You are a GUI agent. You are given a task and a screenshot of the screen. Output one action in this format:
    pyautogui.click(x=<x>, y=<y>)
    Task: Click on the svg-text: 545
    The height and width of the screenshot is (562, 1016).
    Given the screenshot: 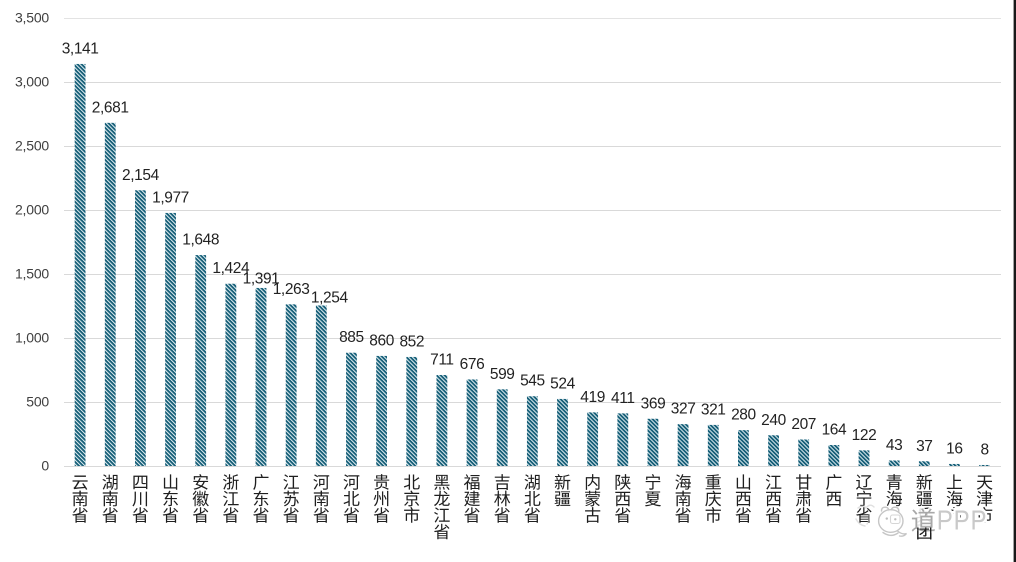 What is the action you would take?
    pyautogui.click(x=532, y=381)
    